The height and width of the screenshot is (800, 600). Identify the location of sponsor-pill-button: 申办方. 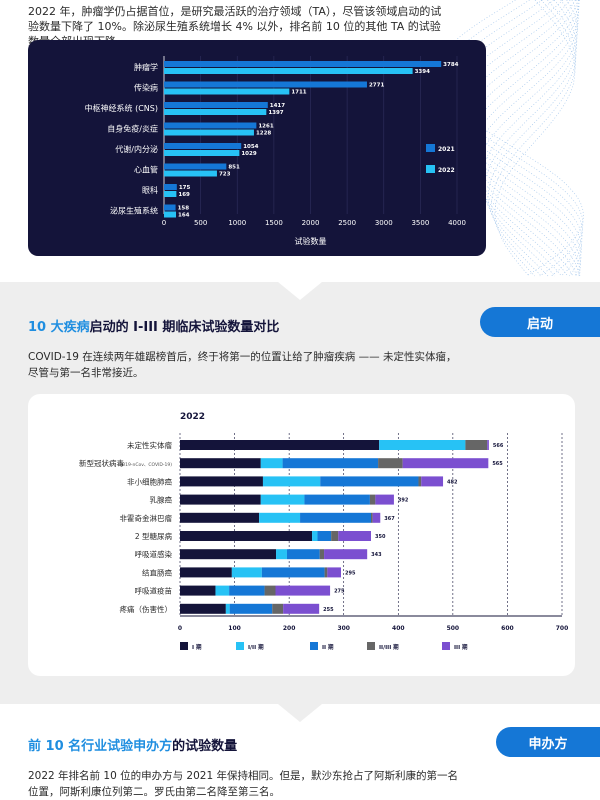
(548, 742).